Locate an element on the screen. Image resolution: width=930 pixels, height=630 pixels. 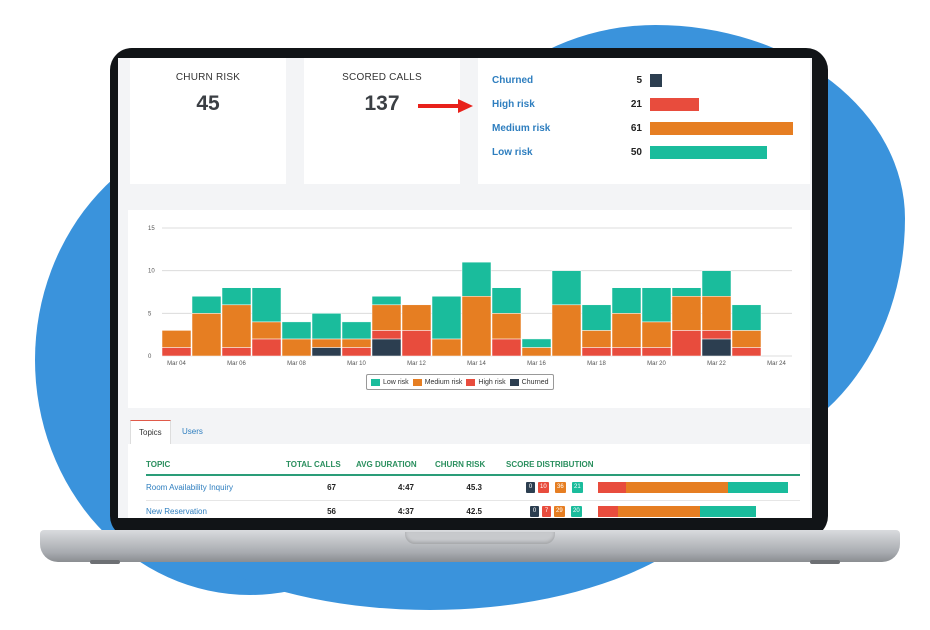
legend-item-medium: Medium risk is located at coordinates (437, 382).